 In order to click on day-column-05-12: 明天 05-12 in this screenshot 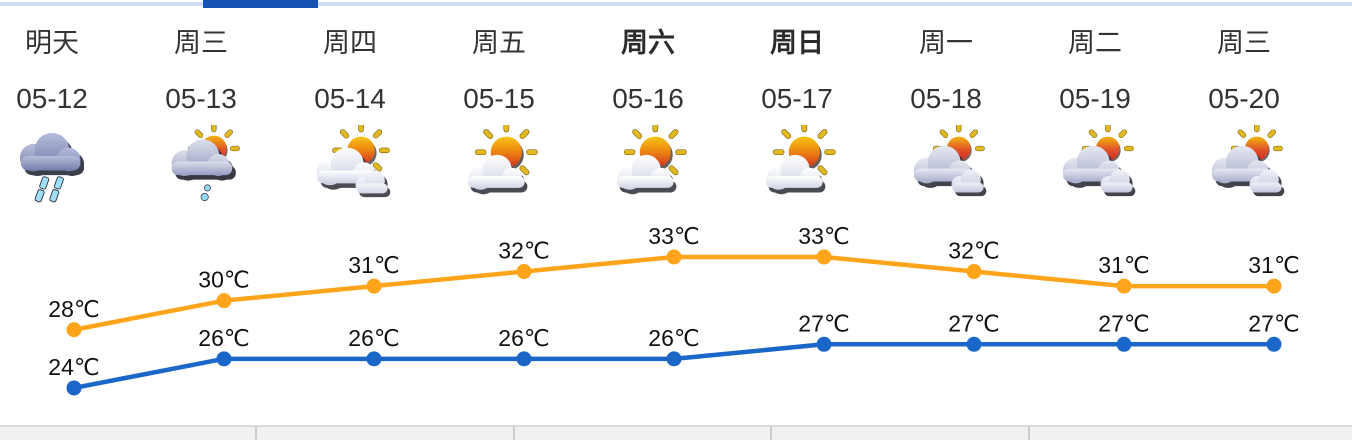, I will do `click(63, 117)`.